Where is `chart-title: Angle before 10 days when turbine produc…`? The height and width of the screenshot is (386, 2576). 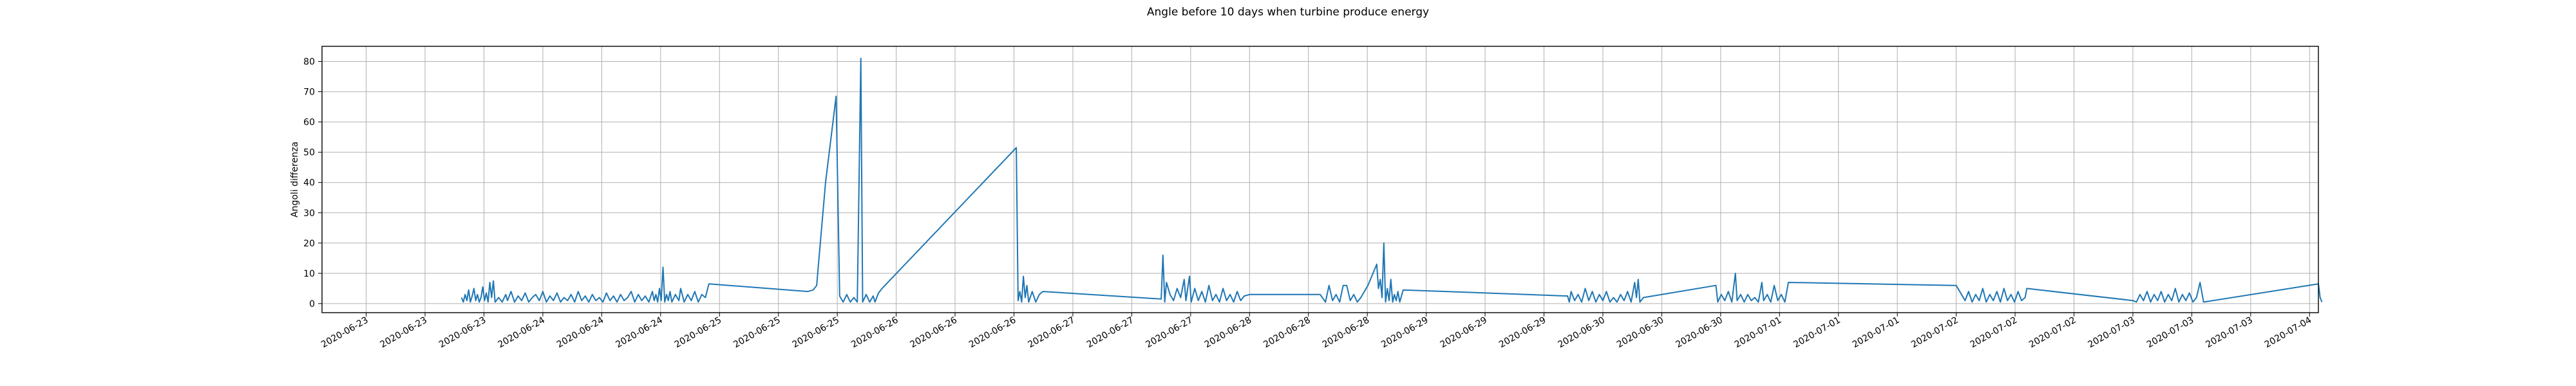
chart-title: Angle before 10 days when turbine produc… is located at coordinates (1288, 12).